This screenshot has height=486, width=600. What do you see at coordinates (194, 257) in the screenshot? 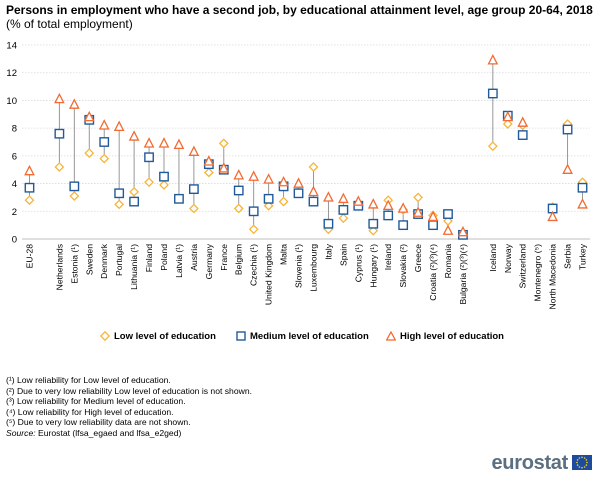
I see `x-tick-label: Austria` at bounding box center [194, 257].